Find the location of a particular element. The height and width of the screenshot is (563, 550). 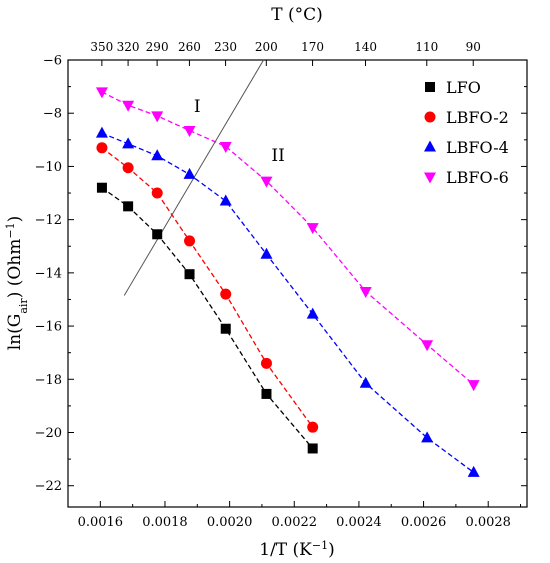

x-tick-label: 0.0028 is located at coordinates (488, 522).